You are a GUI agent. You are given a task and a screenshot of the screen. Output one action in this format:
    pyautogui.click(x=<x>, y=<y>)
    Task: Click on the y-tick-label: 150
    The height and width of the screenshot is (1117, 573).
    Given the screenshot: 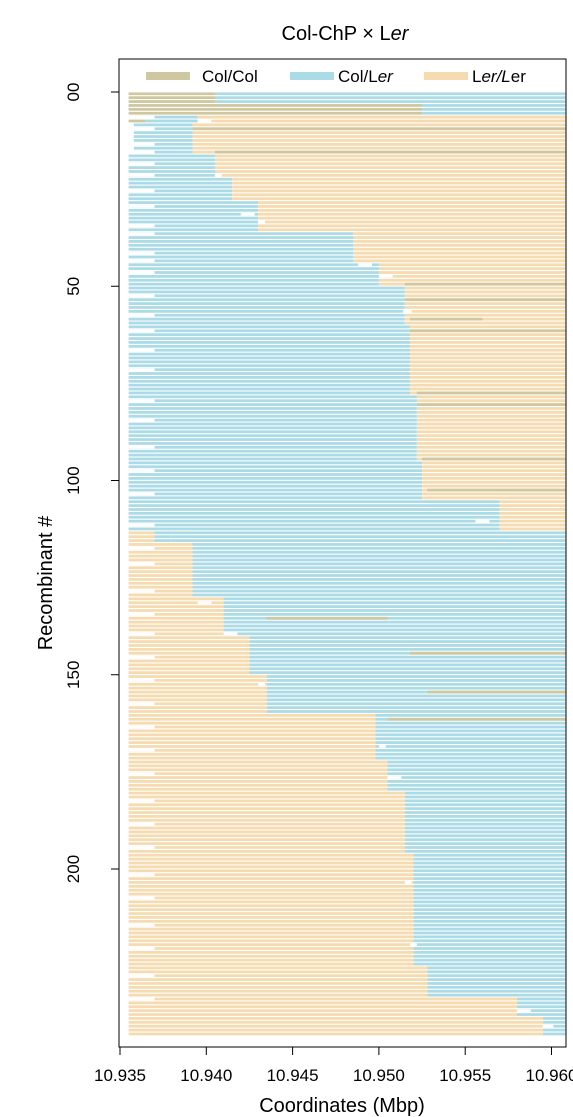 What is the action you would take?
    pyautogui.click(x=73, y=675)
    